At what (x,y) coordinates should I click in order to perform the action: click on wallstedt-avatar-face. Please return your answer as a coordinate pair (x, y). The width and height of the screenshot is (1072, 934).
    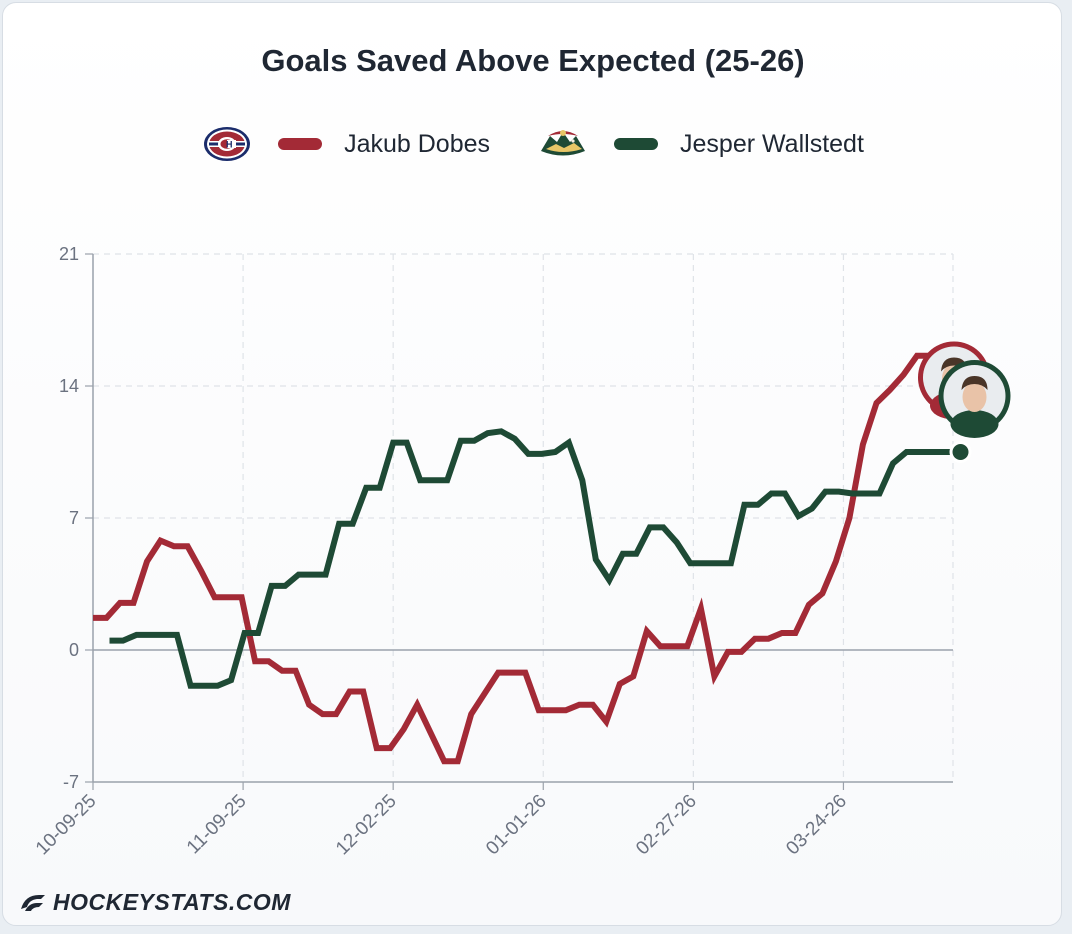
    Looking at the image, I should click on (974, 397).